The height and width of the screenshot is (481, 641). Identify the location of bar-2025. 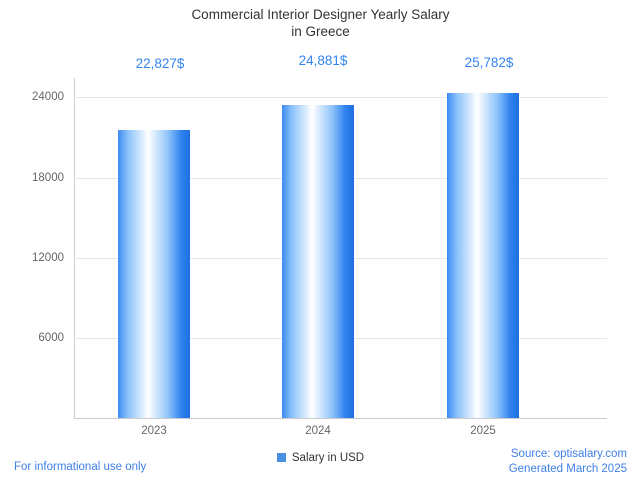
(483, 255).